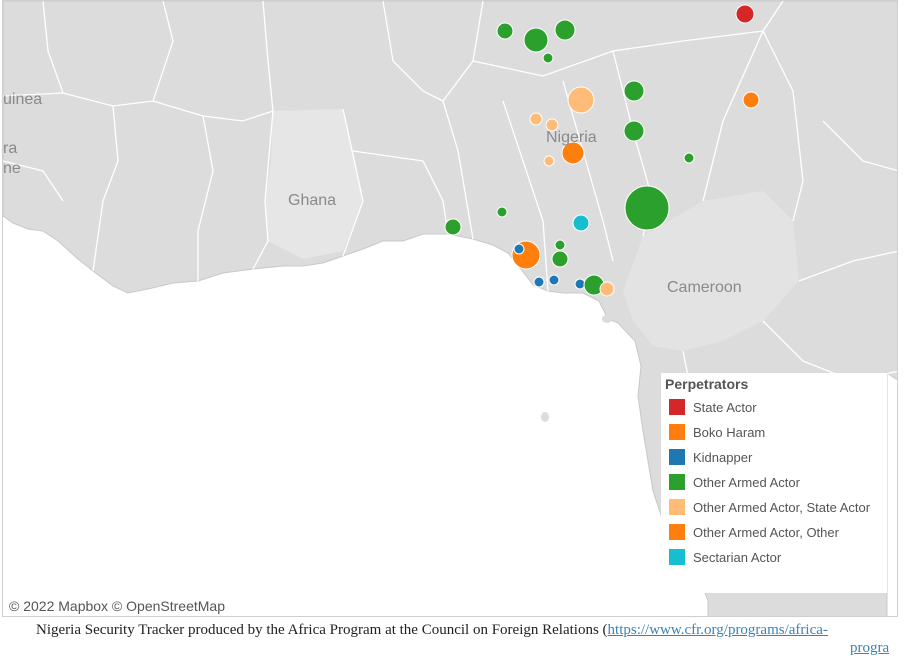 The image size is (904, 667). I want to click on legend-label: State Actor, so click(725, 407).